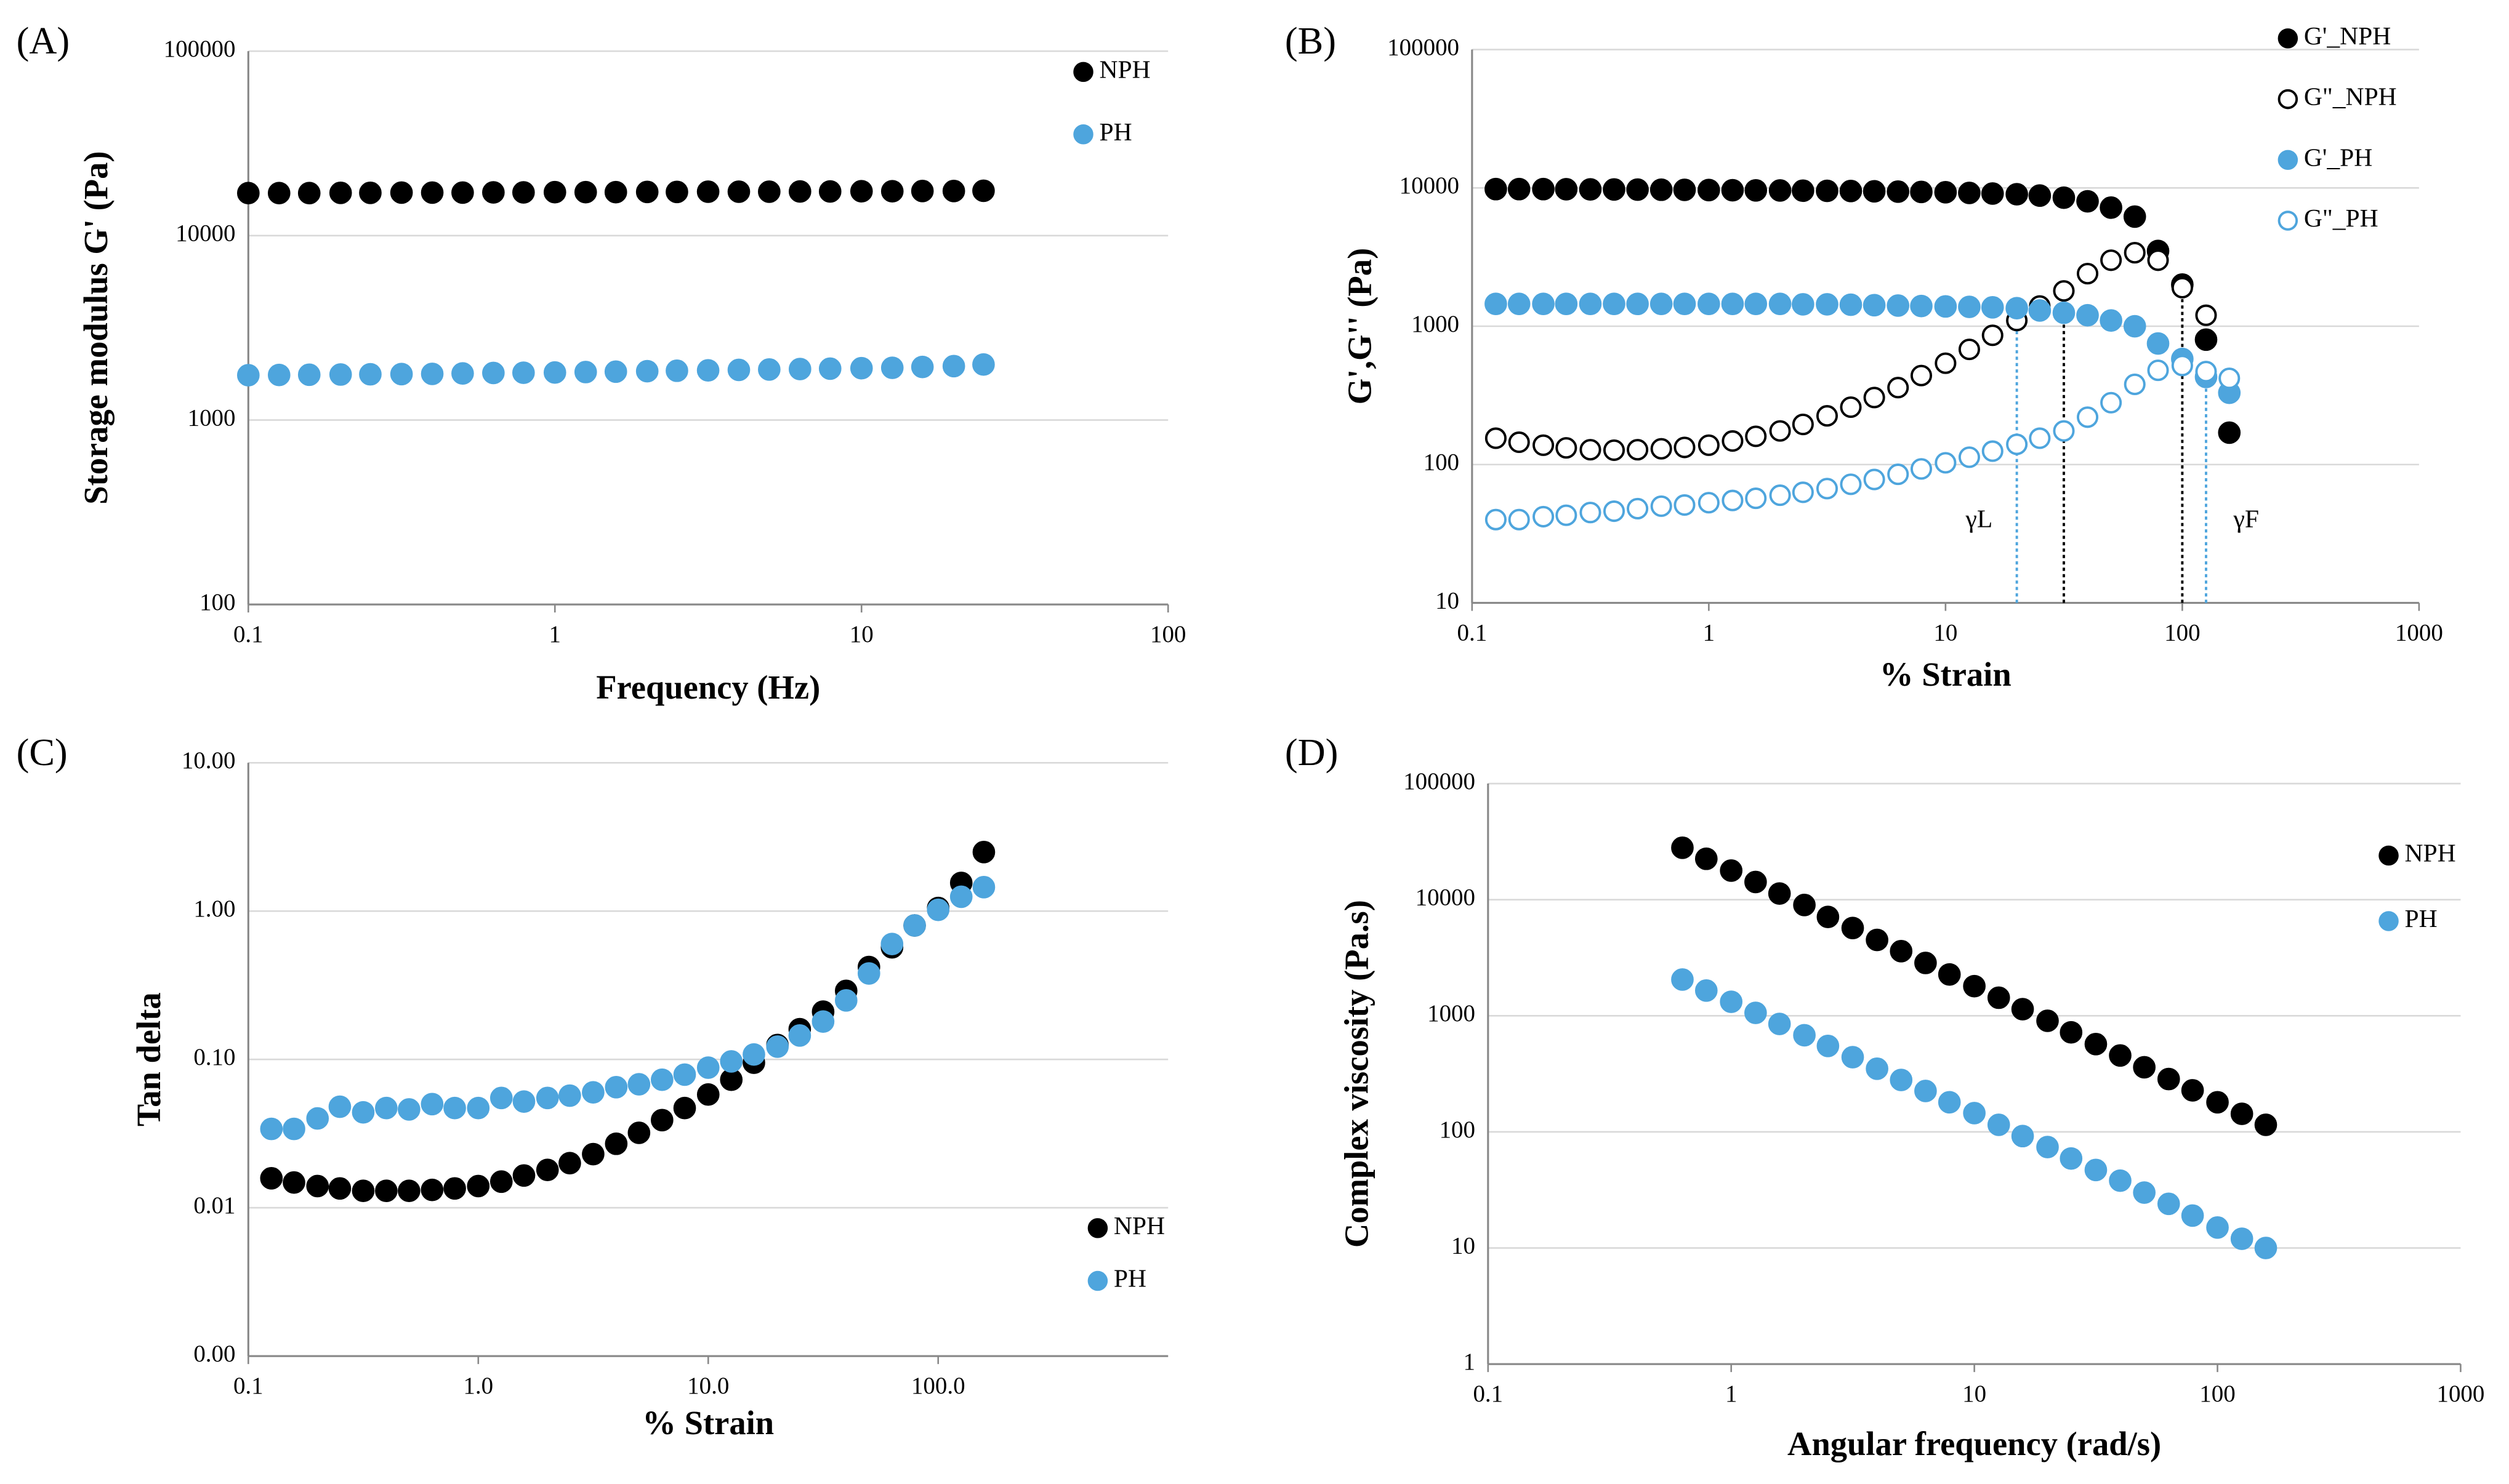  Describe the element at coordinates (1356, 1074) in the screenshot. I see `y-axis-title: Complex viscosity (Pa.s)` at that location.